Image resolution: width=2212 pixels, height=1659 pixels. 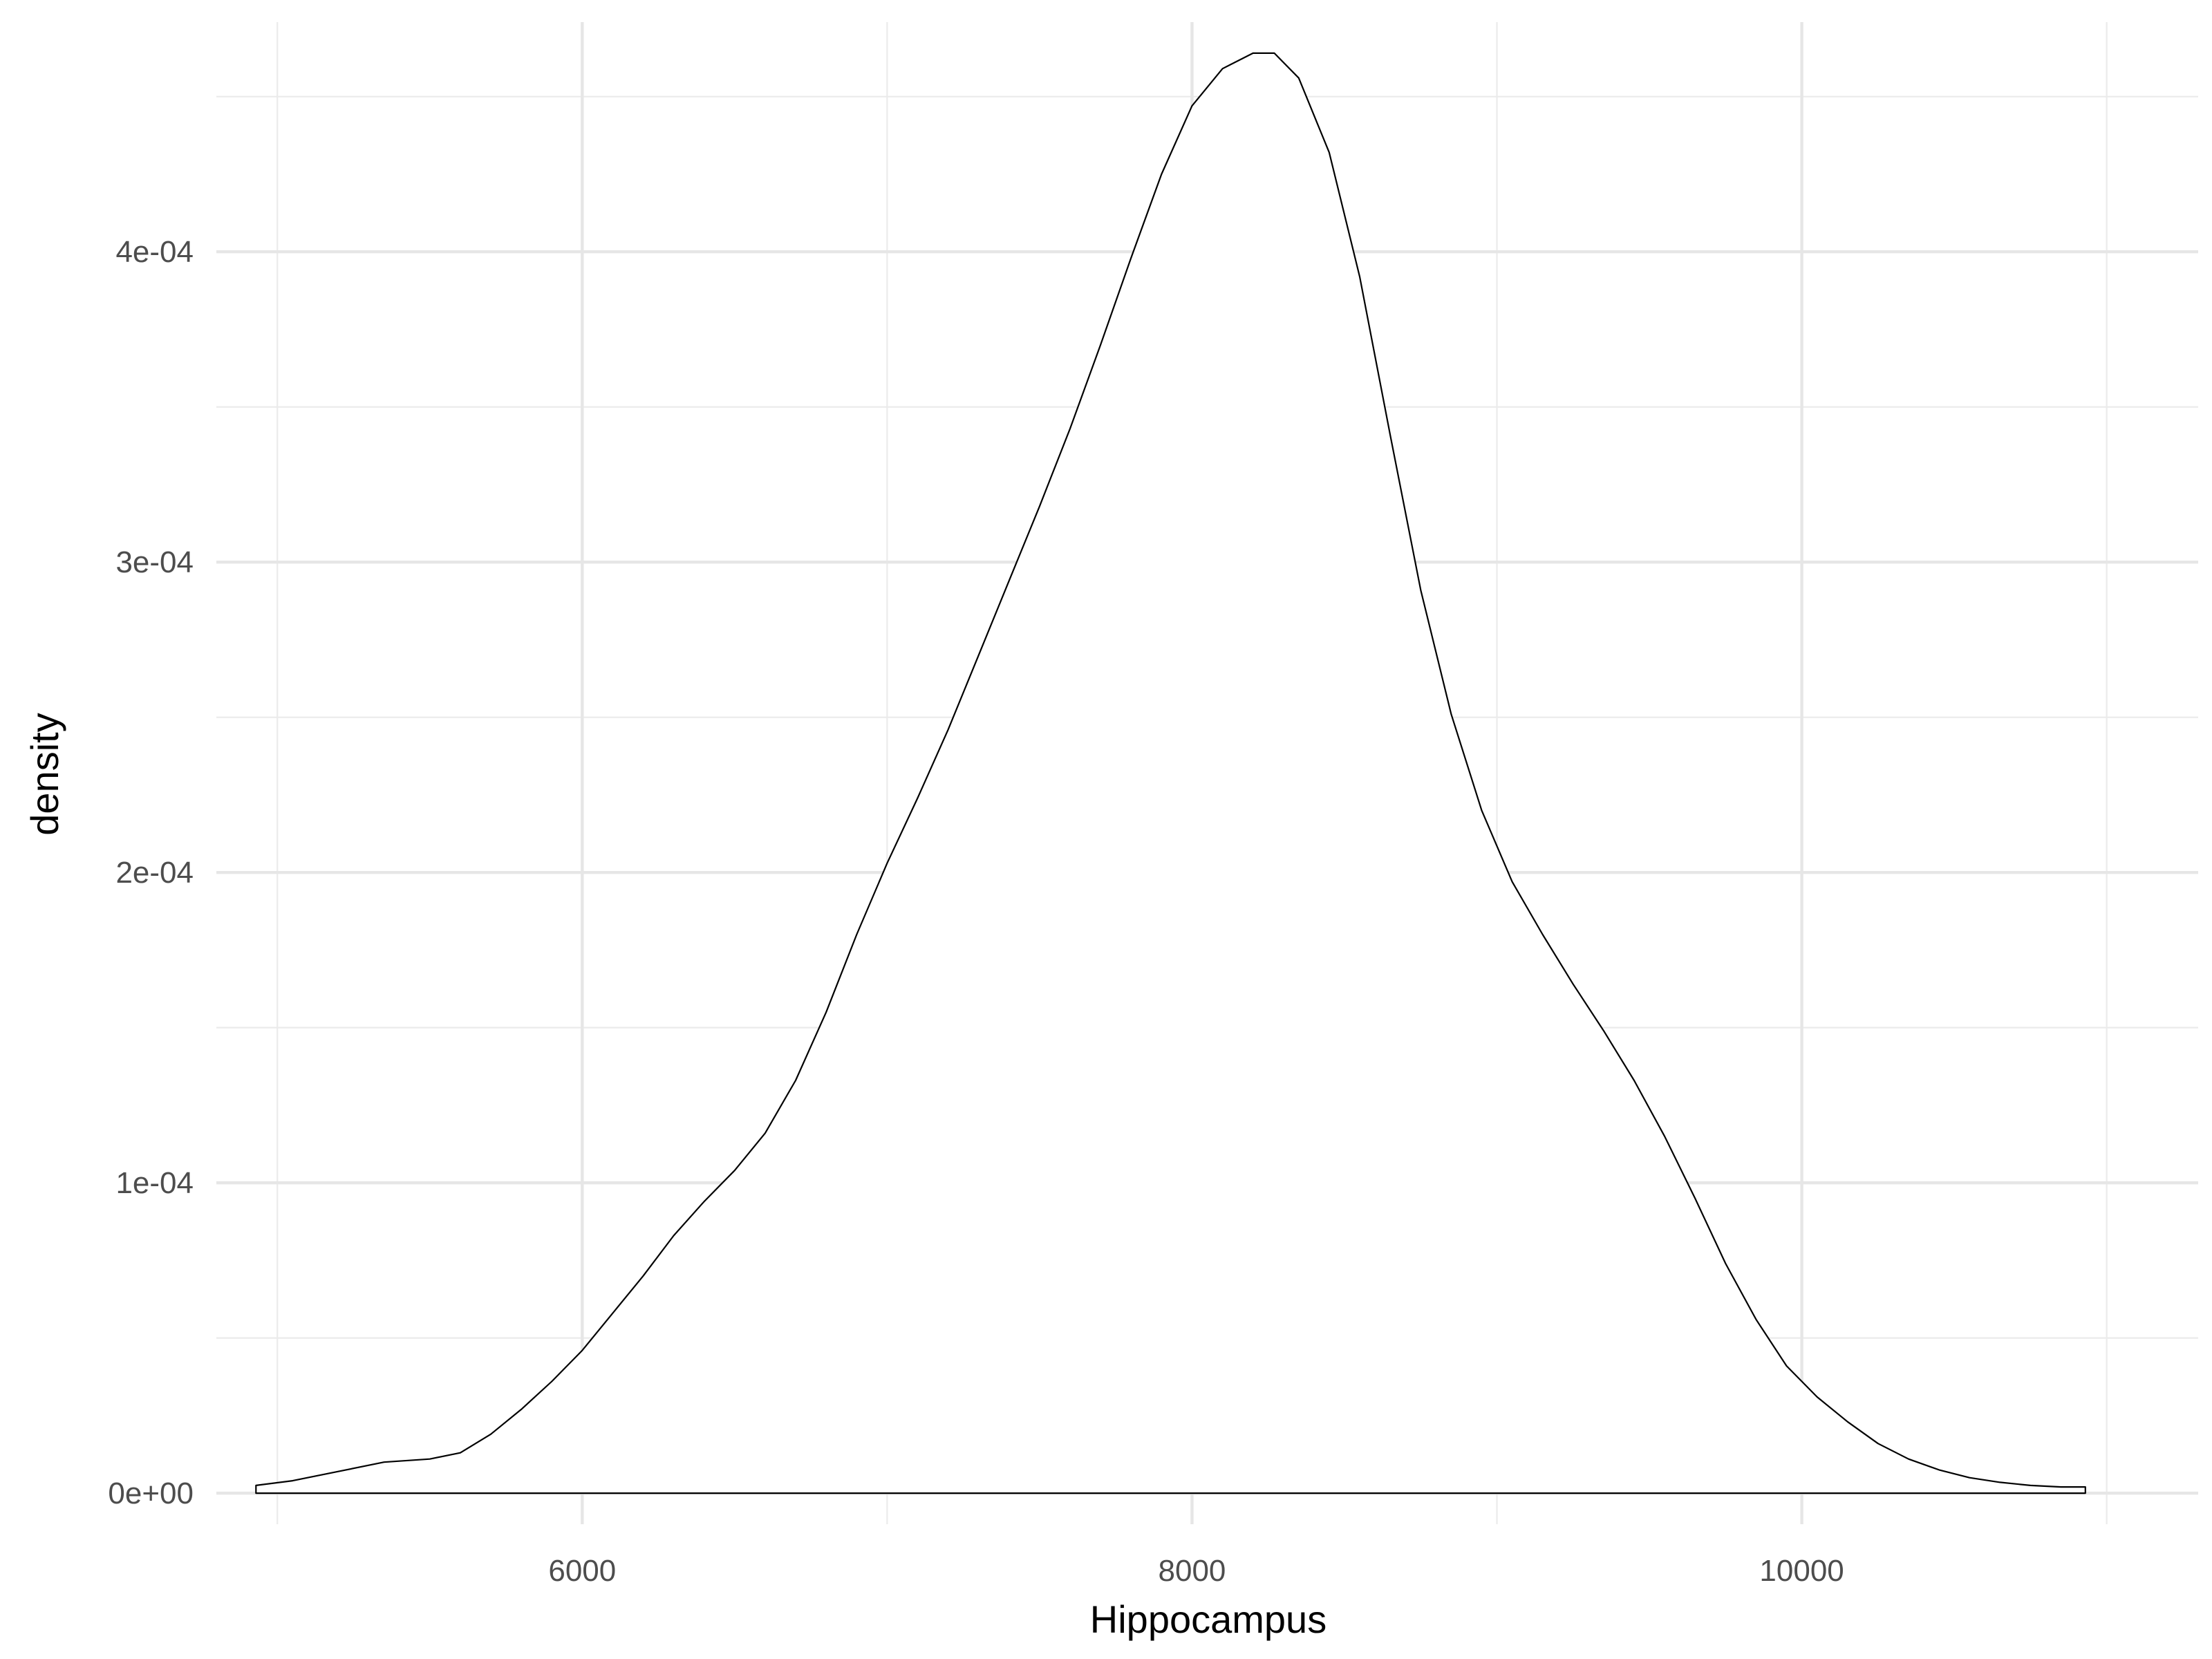 I want to click on y-tick-label: 0e+00, so click(x=151, y=1493).